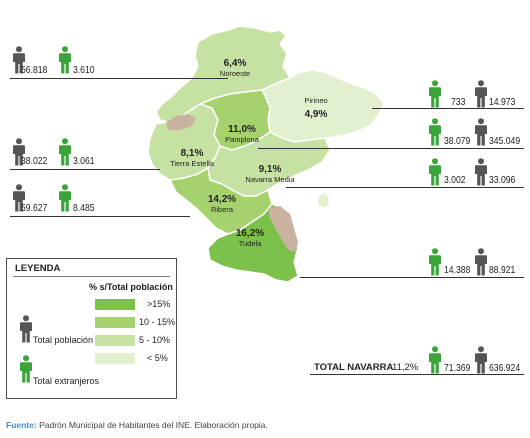 The width and height of the screenshot is (530, 438). What do you see at coordinates (316, 100) in the screenshot?
I see `name-pirineo: Pirineo` at bounding box center [316, 100].